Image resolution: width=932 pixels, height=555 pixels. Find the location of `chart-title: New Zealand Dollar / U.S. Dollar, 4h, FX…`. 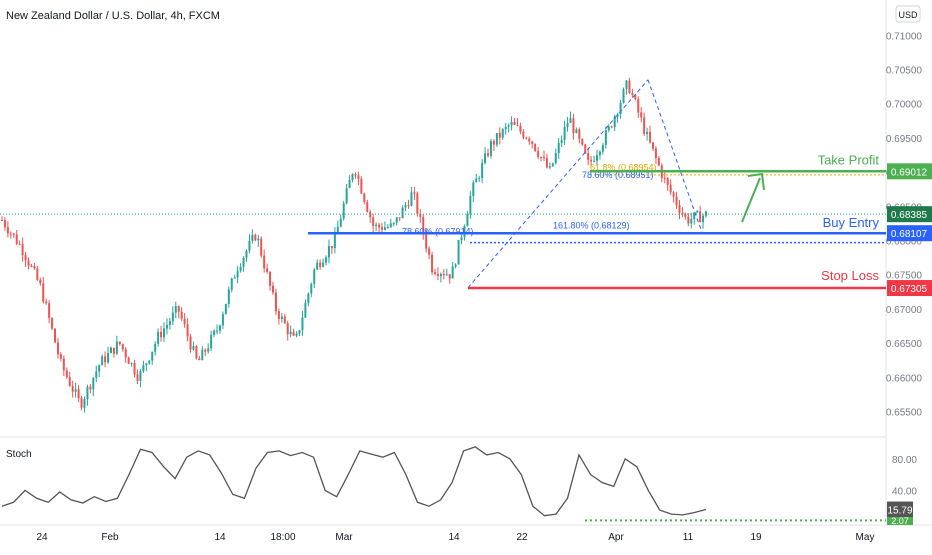

chart-title: New Zealand Dollar / U.S. Dollar, 4h, FX… is located at coordinates (113, 16).